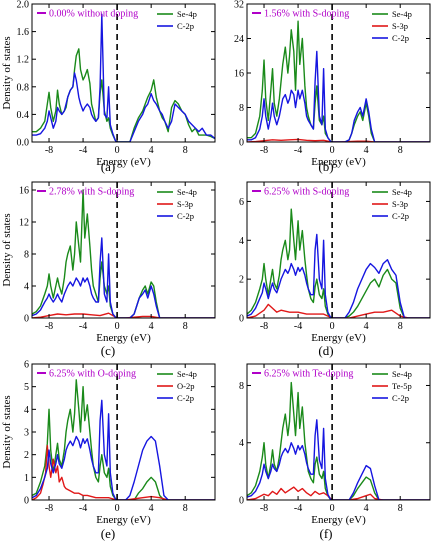  I want to click on y-tick-label: 1, so click(26, 478).